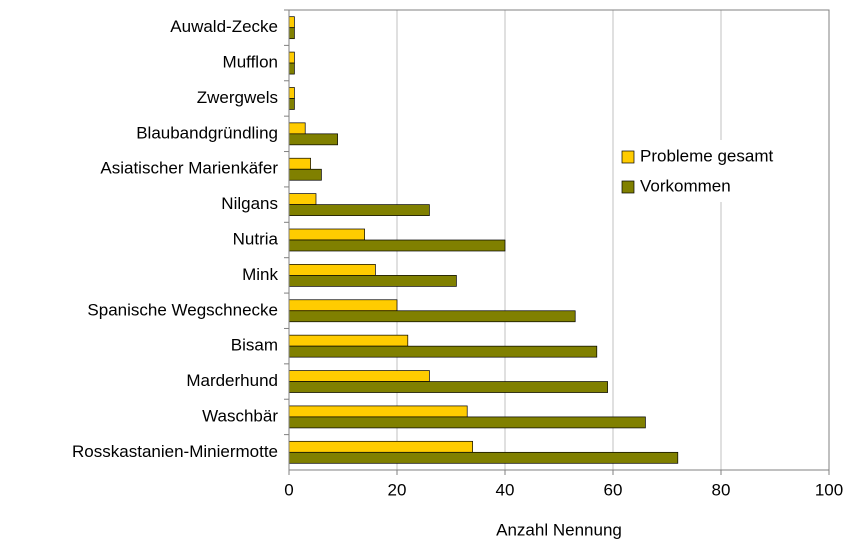 The image size is (848, 543). I want to click on y-tick-label: Mufflon, so click(250, 62).